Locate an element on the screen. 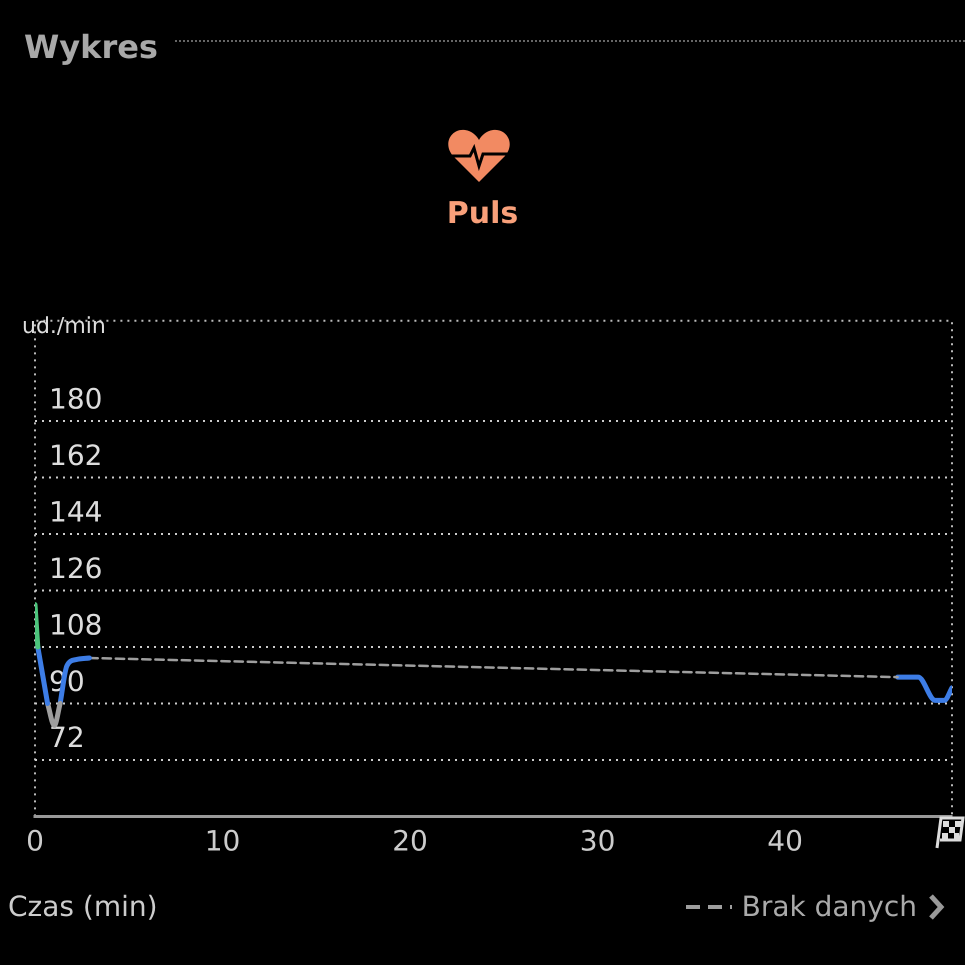  y-tick-label: 180 is located at coordinates (75, 399).